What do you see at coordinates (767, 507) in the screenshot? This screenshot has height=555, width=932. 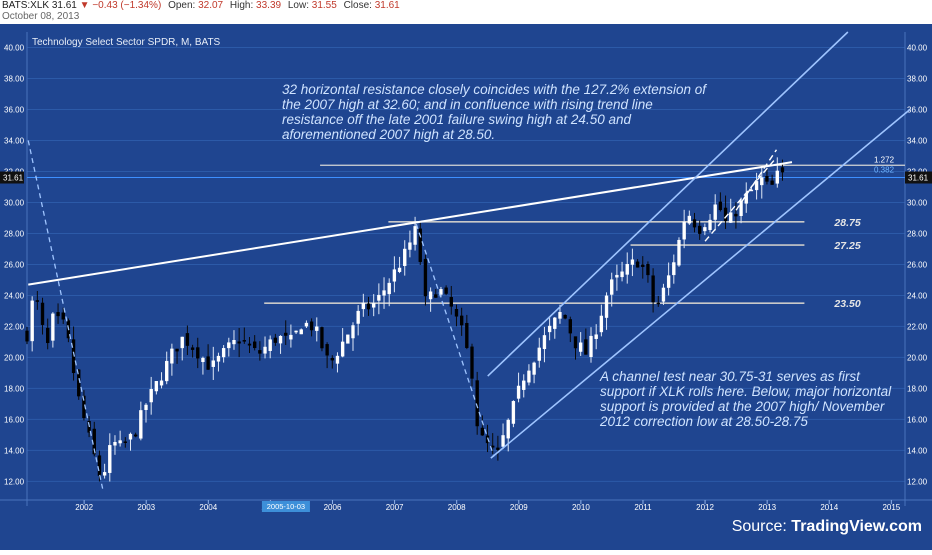 I see `x-tick-label: 2013` at bounding box center [767, 507].